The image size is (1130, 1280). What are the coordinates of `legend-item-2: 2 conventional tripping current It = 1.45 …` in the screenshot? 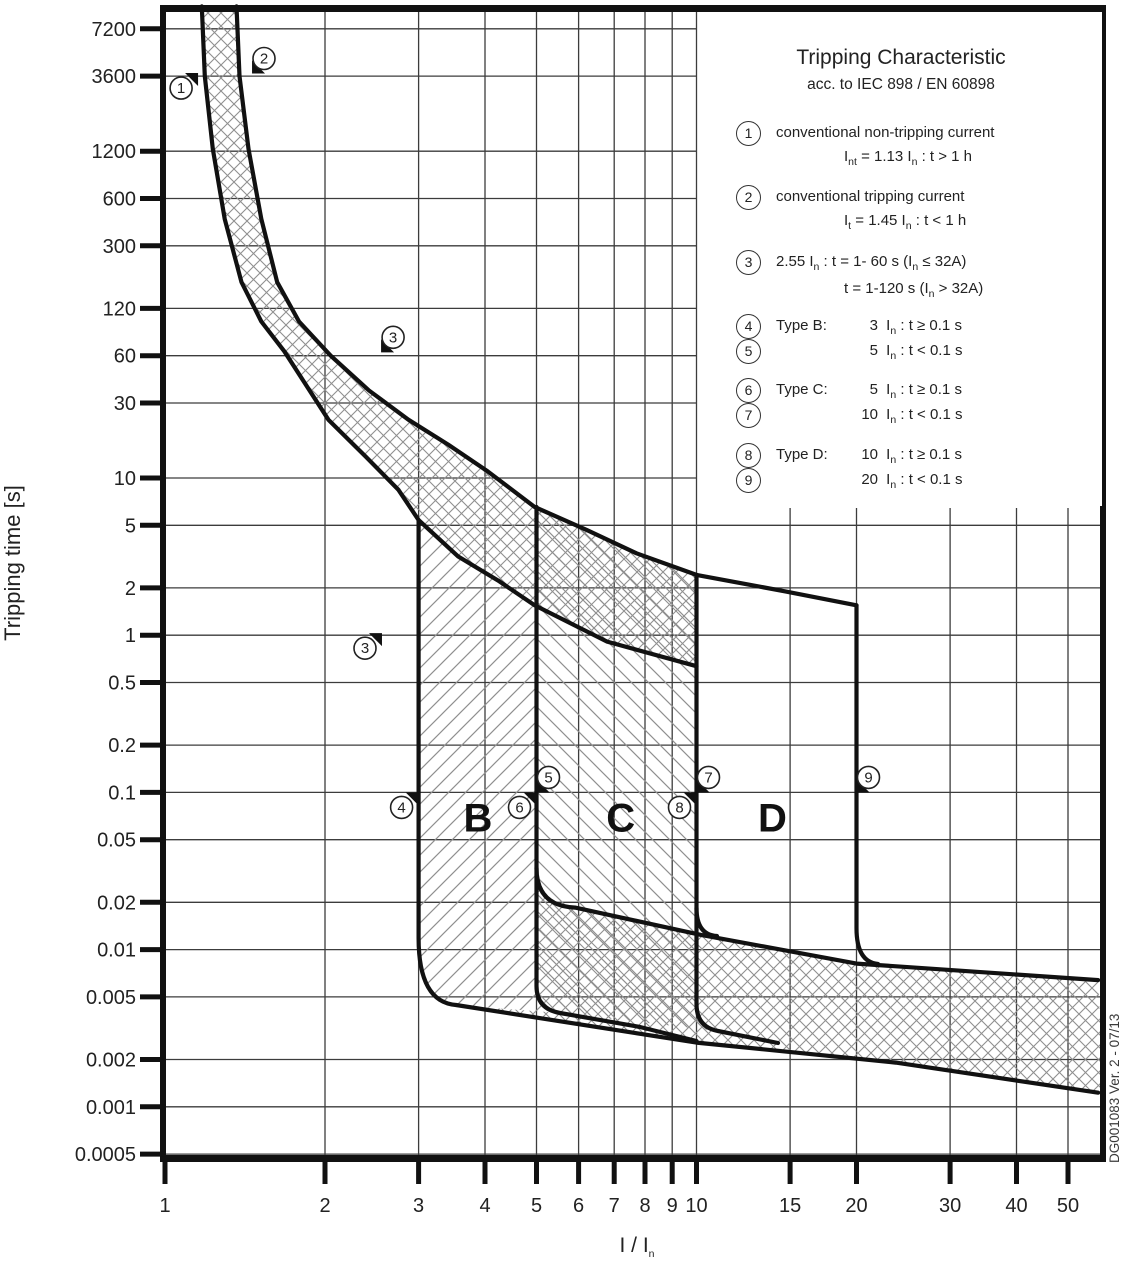 It's located at (921, 209).